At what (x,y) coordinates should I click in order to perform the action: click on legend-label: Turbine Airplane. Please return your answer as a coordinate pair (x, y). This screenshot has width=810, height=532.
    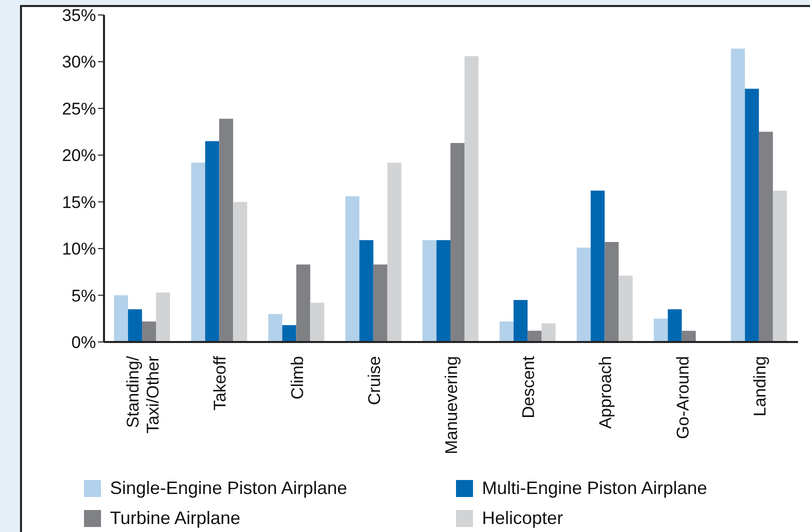
    Looking at the image, I should click on (175, 518).